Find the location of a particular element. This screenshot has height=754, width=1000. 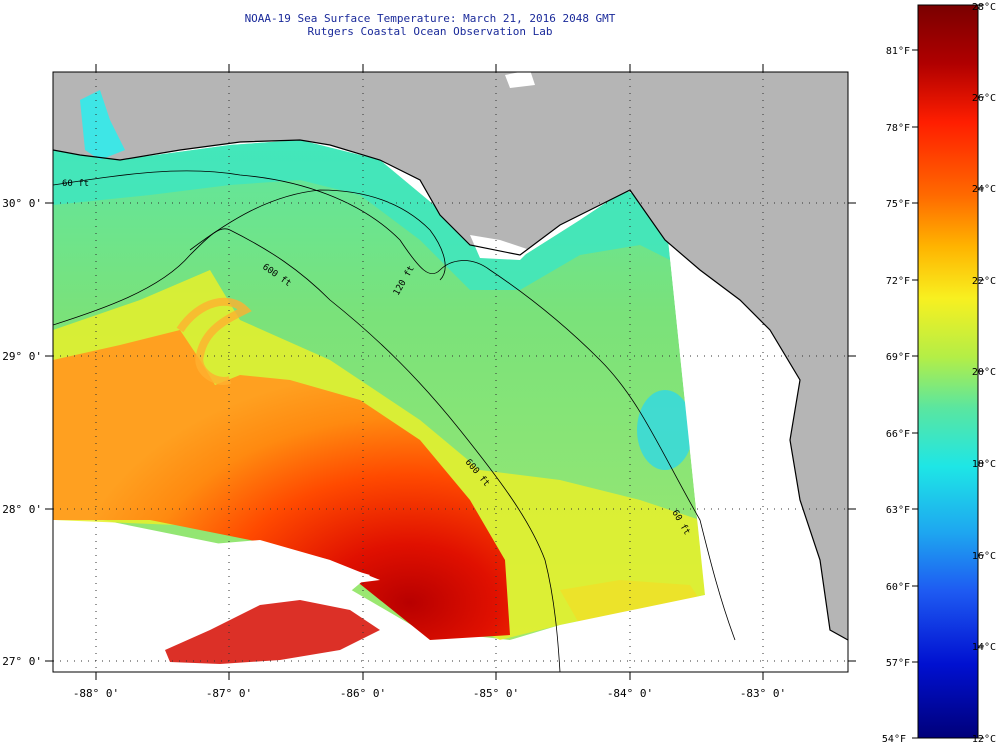

colorbar-label-c-26: 26°C is located at coordinates (984, 98).